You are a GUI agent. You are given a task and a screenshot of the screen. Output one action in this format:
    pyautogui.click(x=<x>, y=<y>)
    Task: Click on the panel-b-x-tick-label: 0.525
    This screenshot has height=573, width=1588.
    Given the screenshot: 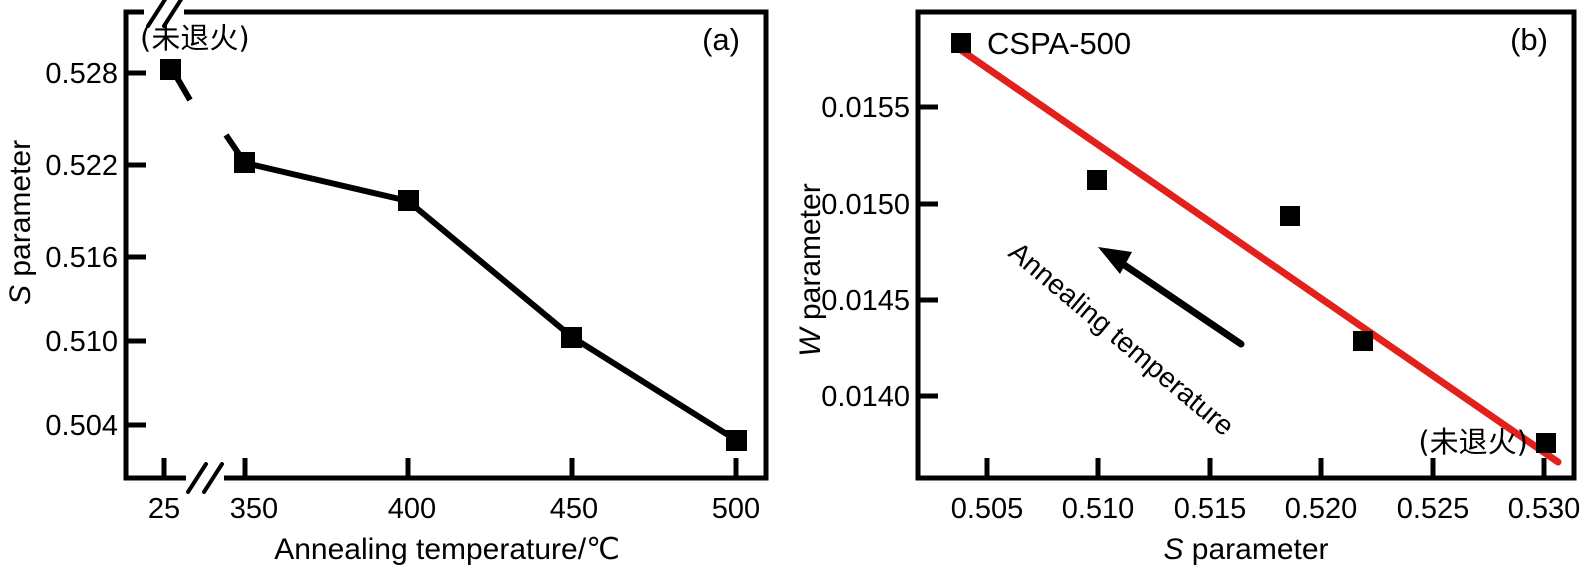 What is the action you would take?
    pyautogui.click(x=1433, y=509)
    